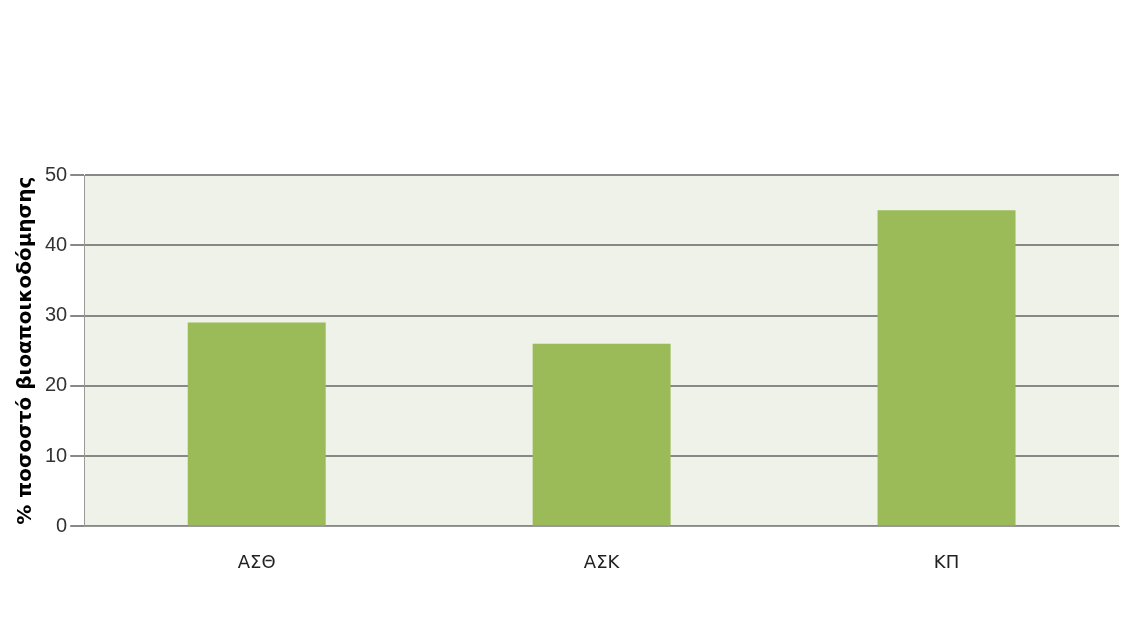 This screenshot has width=1134, height=632. What do you see at coordinates (602, 561) in the screenshot?
I see `x-tick-label: ΑΣΚ` at bounding box center [602, 561].